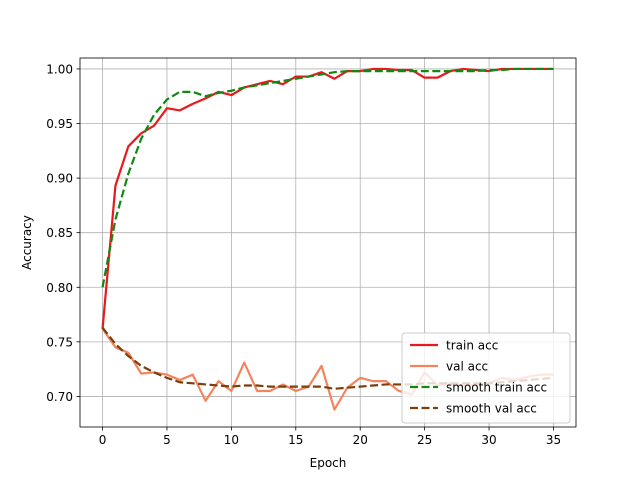  Describe the element at coordinates (59, 179) in the screenshot. I see `y-tick-label: 0.90` at that location.